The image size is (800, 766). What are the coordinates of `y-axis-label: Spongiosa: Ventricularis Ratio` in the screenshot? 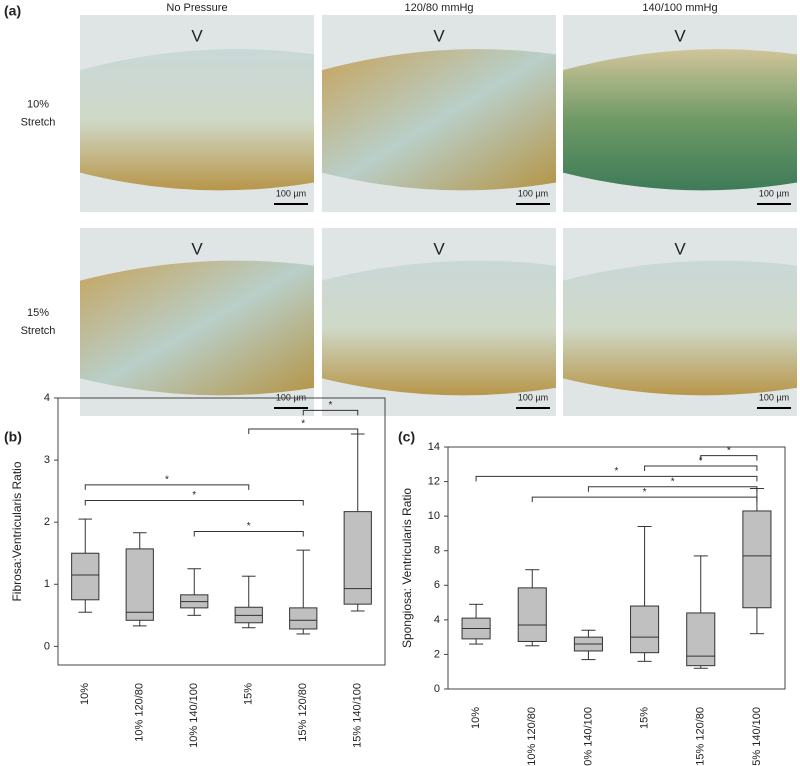 It's located at (407, 568).